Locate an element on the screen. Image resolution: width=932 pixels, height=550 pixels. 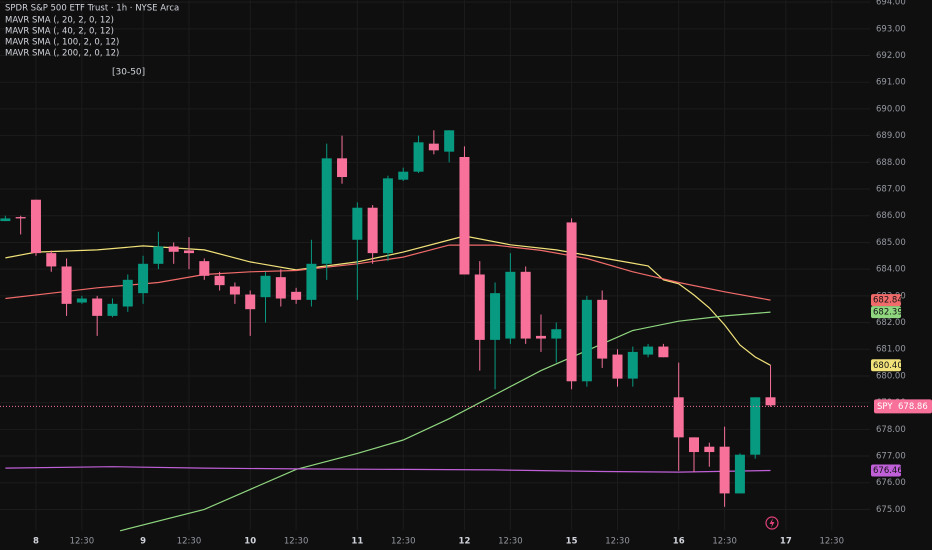
y-tick-label: 675.00 is located at coordinates (891, 510).